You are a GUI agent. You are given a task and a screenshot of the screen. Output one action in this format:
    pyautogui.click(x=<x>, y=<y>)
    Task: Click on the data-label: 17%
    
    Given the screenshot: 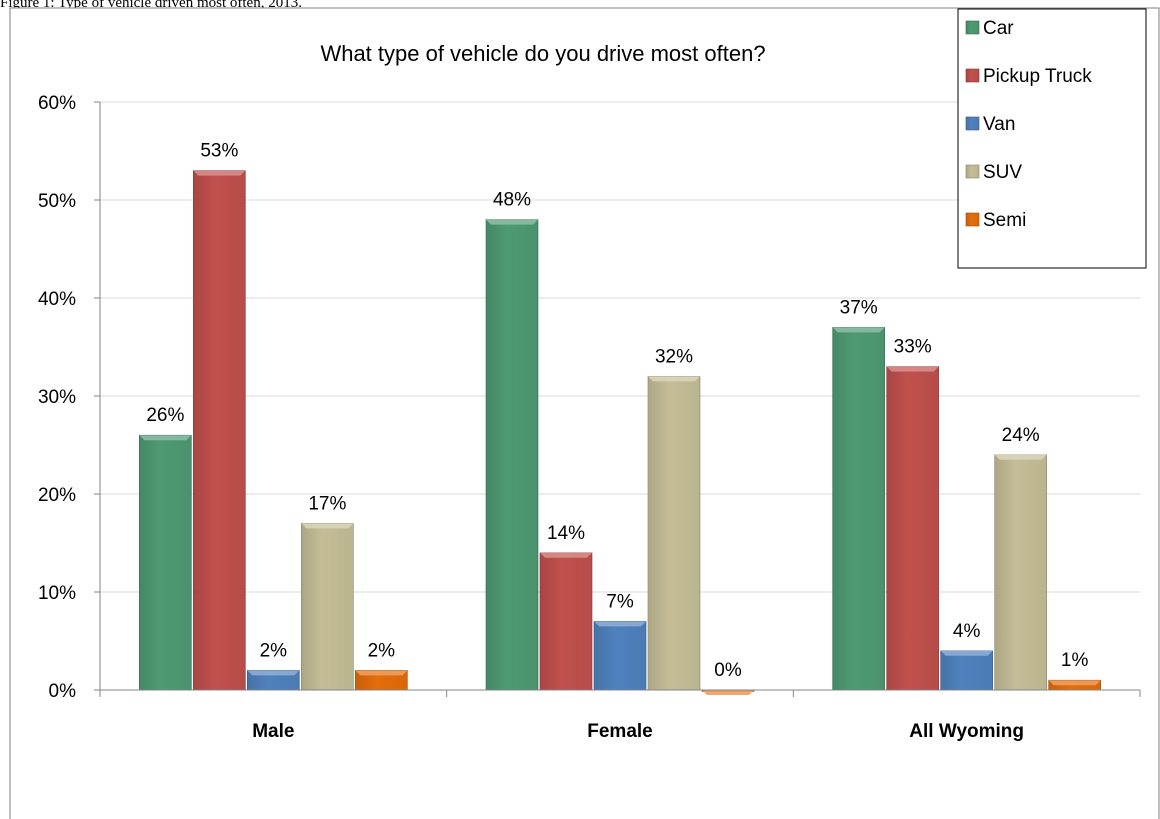 What is the action you would take?
    pyautogui.click(x=327, y=503)
    